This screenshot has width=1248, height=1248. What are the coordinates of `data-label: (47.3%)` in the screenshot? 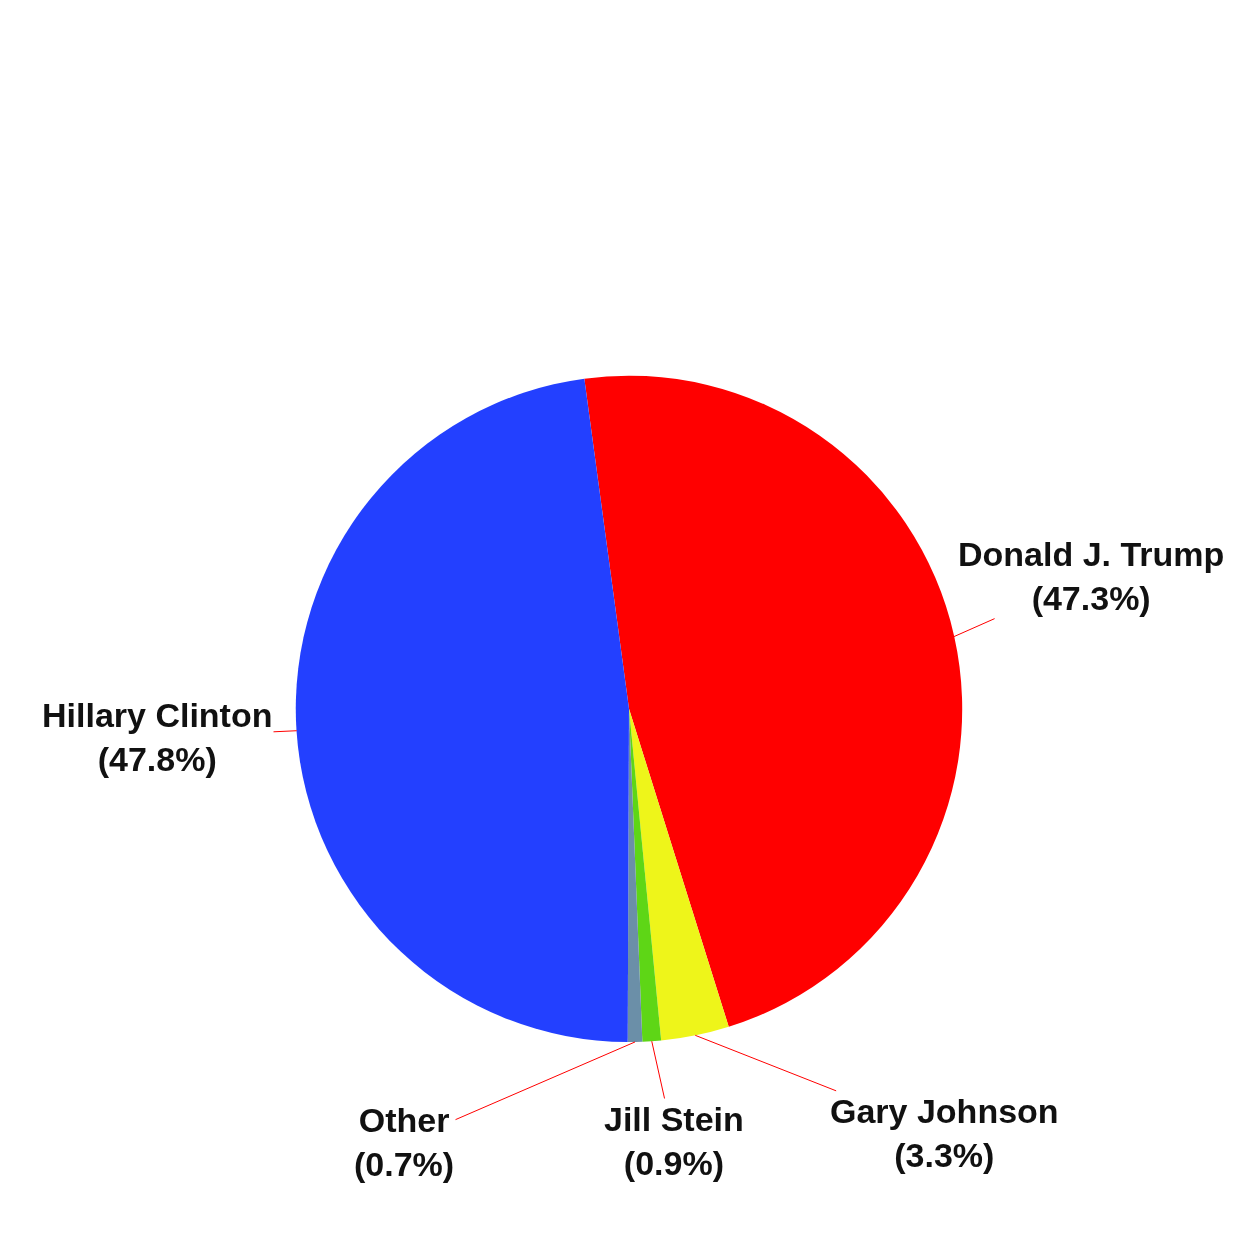 It's located at (1091, 598).